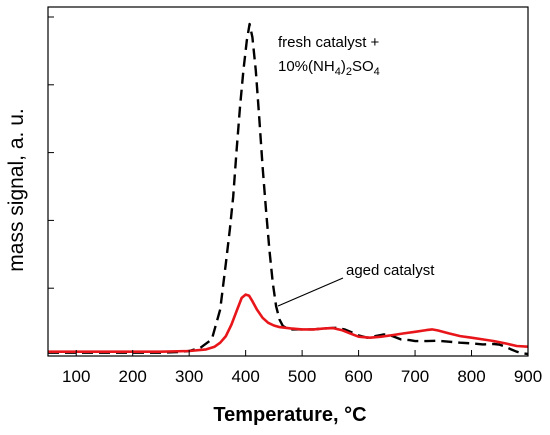 Image resolution: width=550 pixels, height=435 pixels. I want to click on x-tick-label: 300, so click(189, 376).